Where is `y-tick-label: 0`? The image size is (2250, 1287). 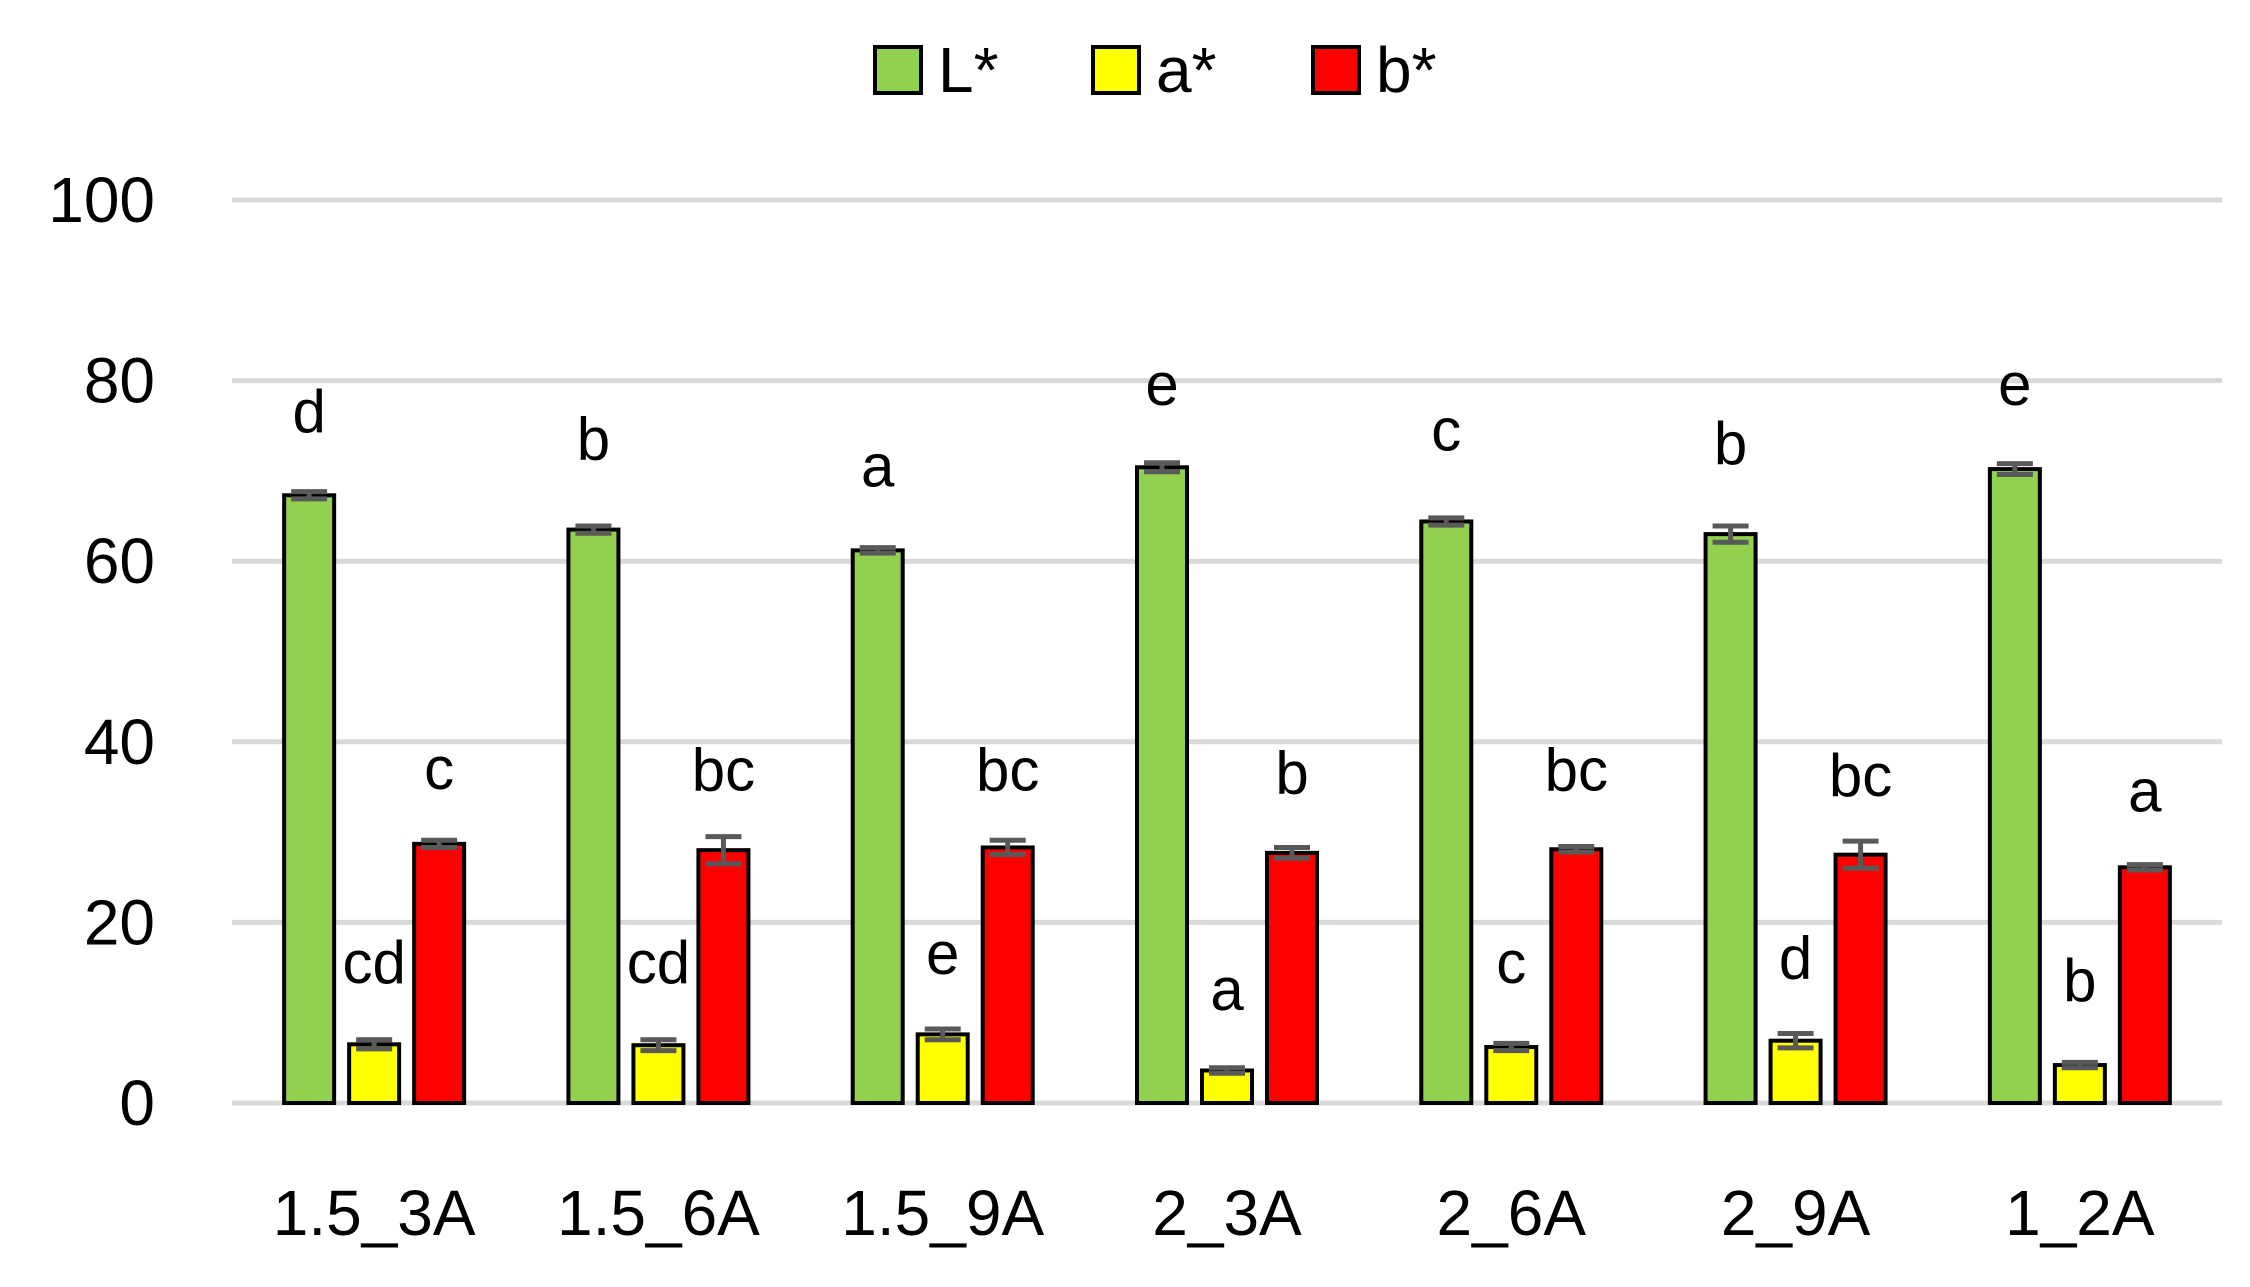
y-tick-label: 0 is located at coordinates (137, 1103).